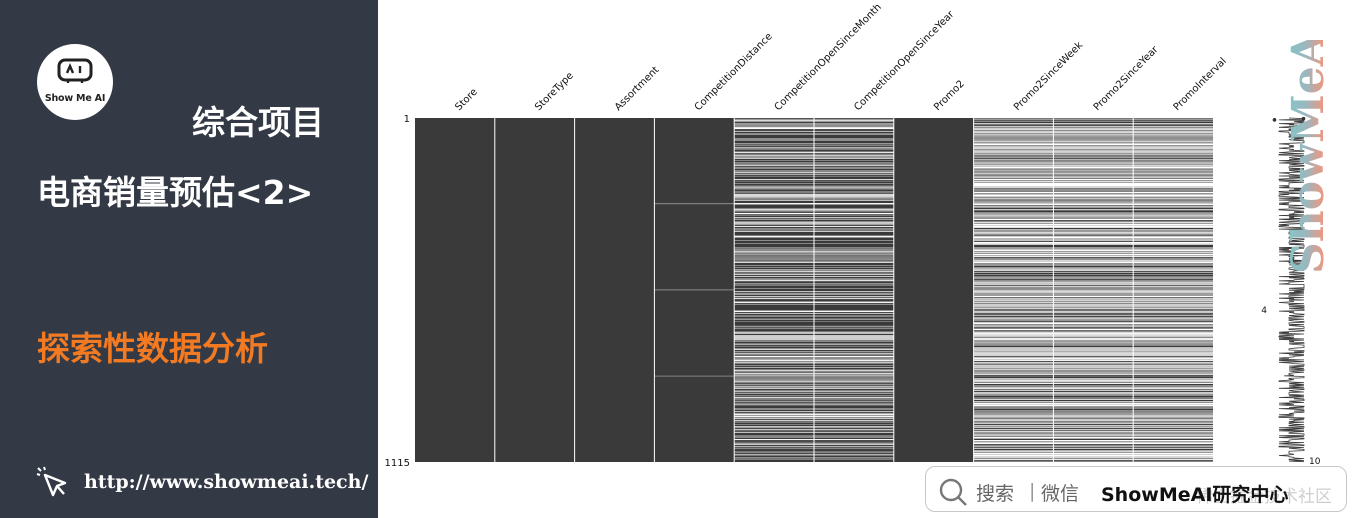 The width and height of the screenshot is (1361, 518). What do you see at coordinates (953, 492) in the screenshot?
I see `search-icon` at bounding box center [953, 492].